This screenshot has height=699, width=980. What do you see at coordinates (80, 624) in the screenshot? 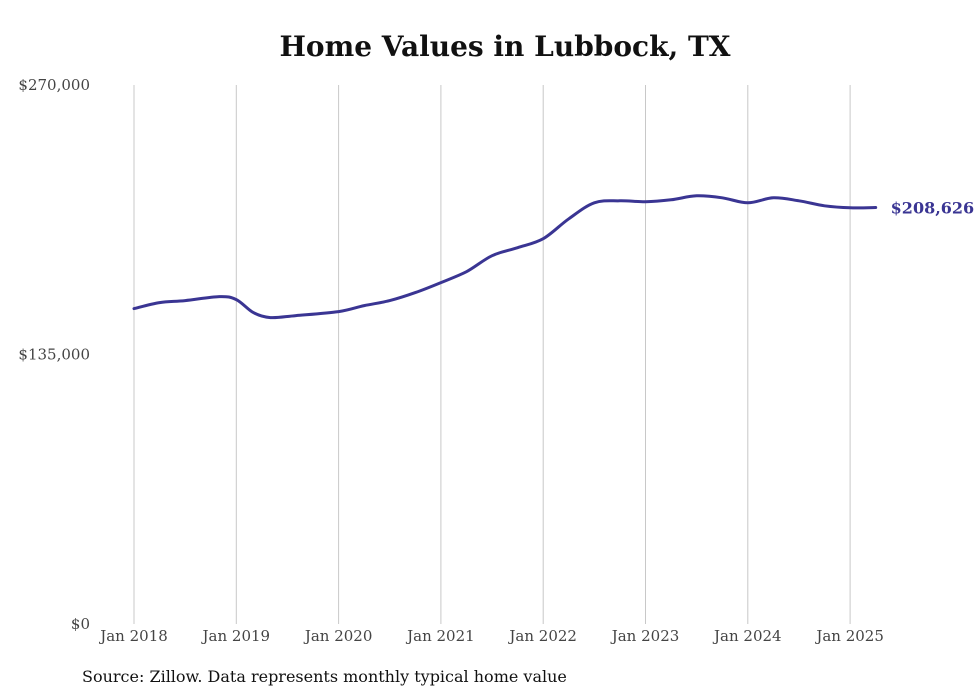
I see `y-tick-label: $0` at bounding box center [80, 624].